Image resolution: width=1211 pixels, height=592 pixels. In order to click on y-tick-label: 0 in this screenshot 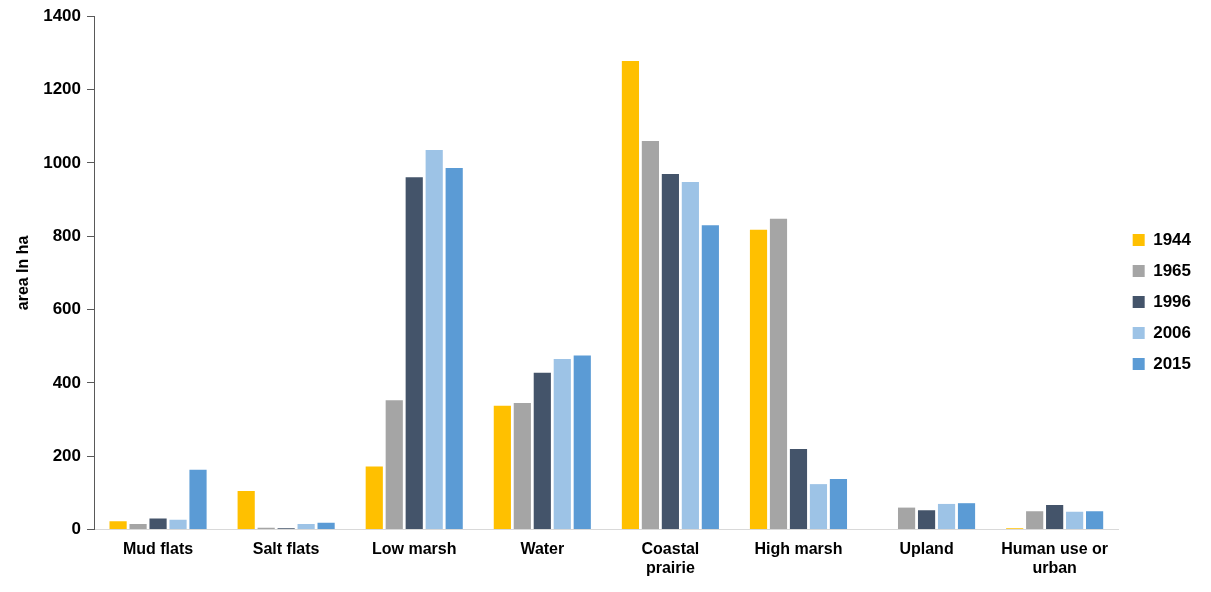, I will do `click(76, 529)`.